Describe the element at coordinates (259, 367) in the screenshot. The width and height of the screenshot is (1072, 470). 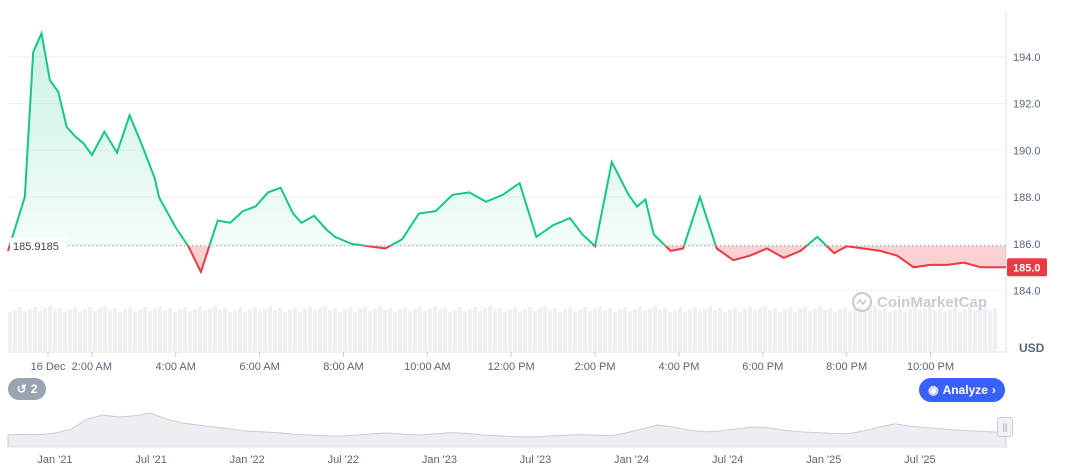
I see `x-tick-label: 6:00 AM` at that location.